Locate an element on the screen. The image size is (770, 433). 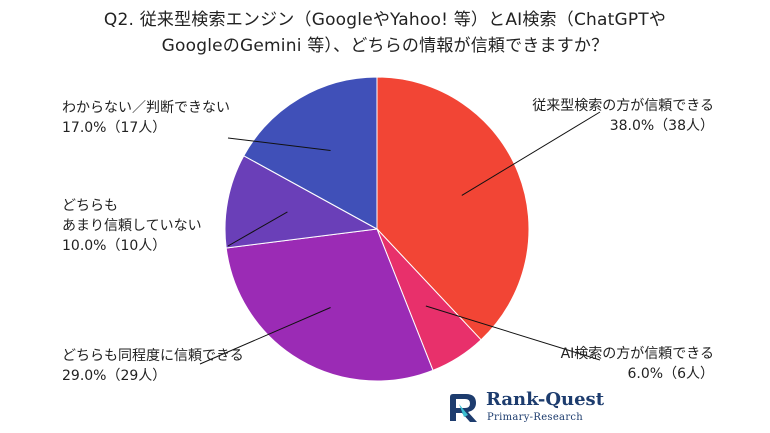
label-slice-1: AI検索の方が信頼できる 6.0%（6人） is located at coordinates (637, 364).